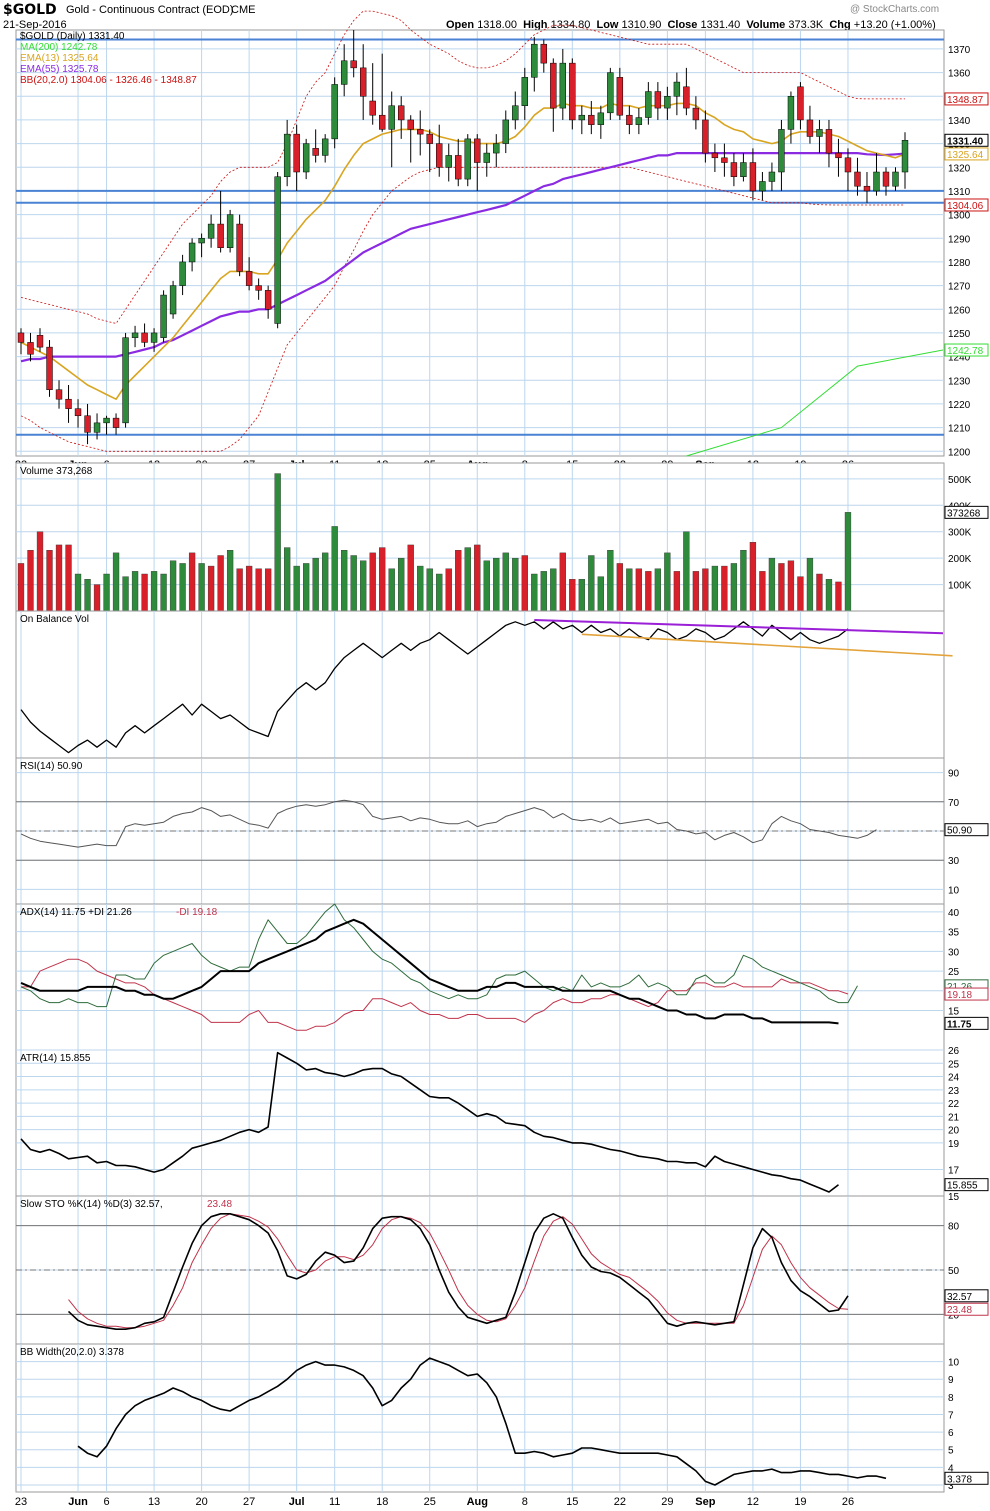 This screenshot has height=1511, width=990. What do you see at coordinates (30, 10) in the screenshot?
I see `chart-symbol: $GOLD` at bounding box center [30, 10].